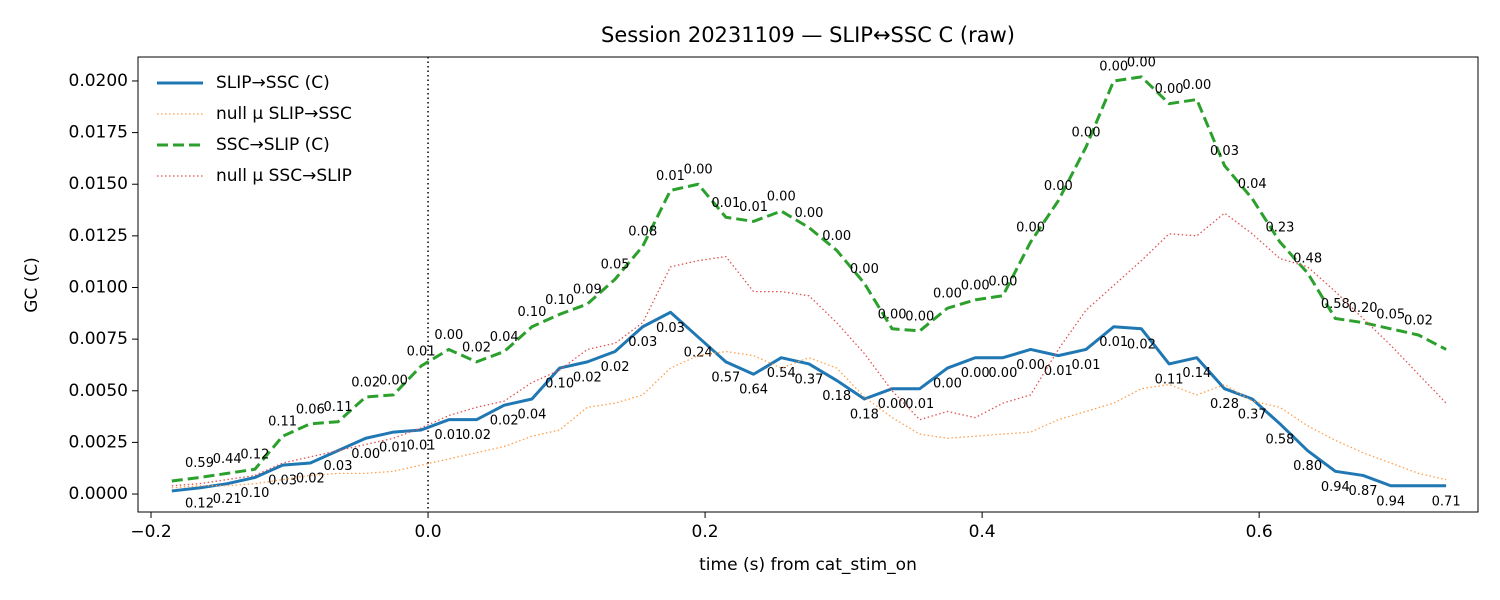  Describe the element at coordinates (98, 81) in the screenshot. I see `y-tick-label: 0.0200` at that location.